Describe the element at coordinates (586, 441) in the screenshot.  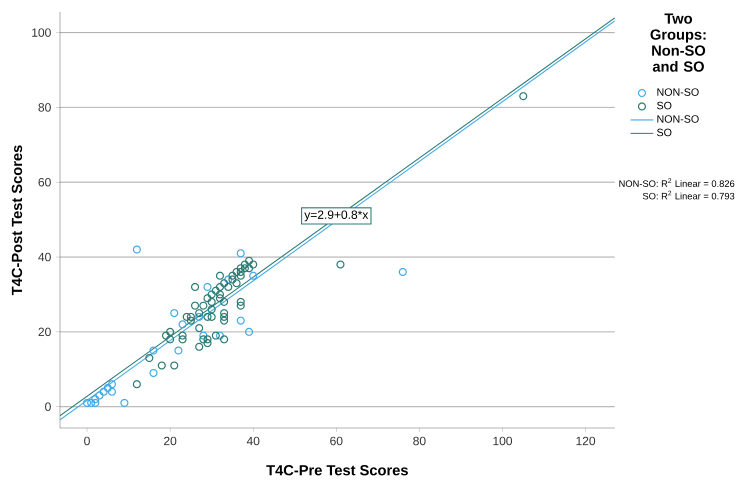
I see `x-tick-label: 120` at that location.